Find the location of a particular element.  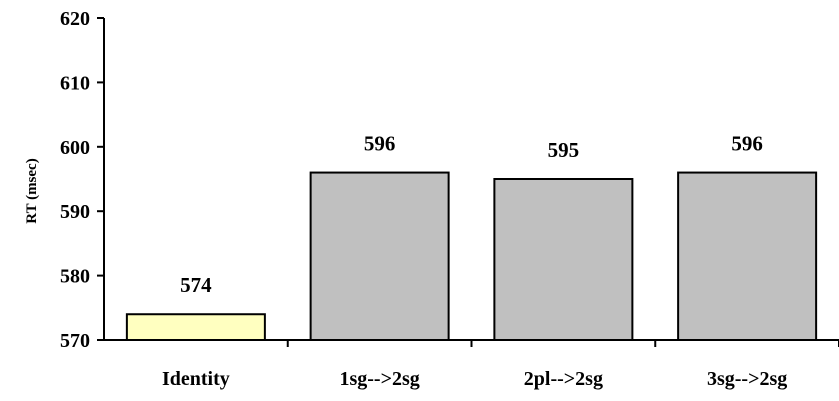

y-tick-label: 620 is located at coordinates (75, 19).